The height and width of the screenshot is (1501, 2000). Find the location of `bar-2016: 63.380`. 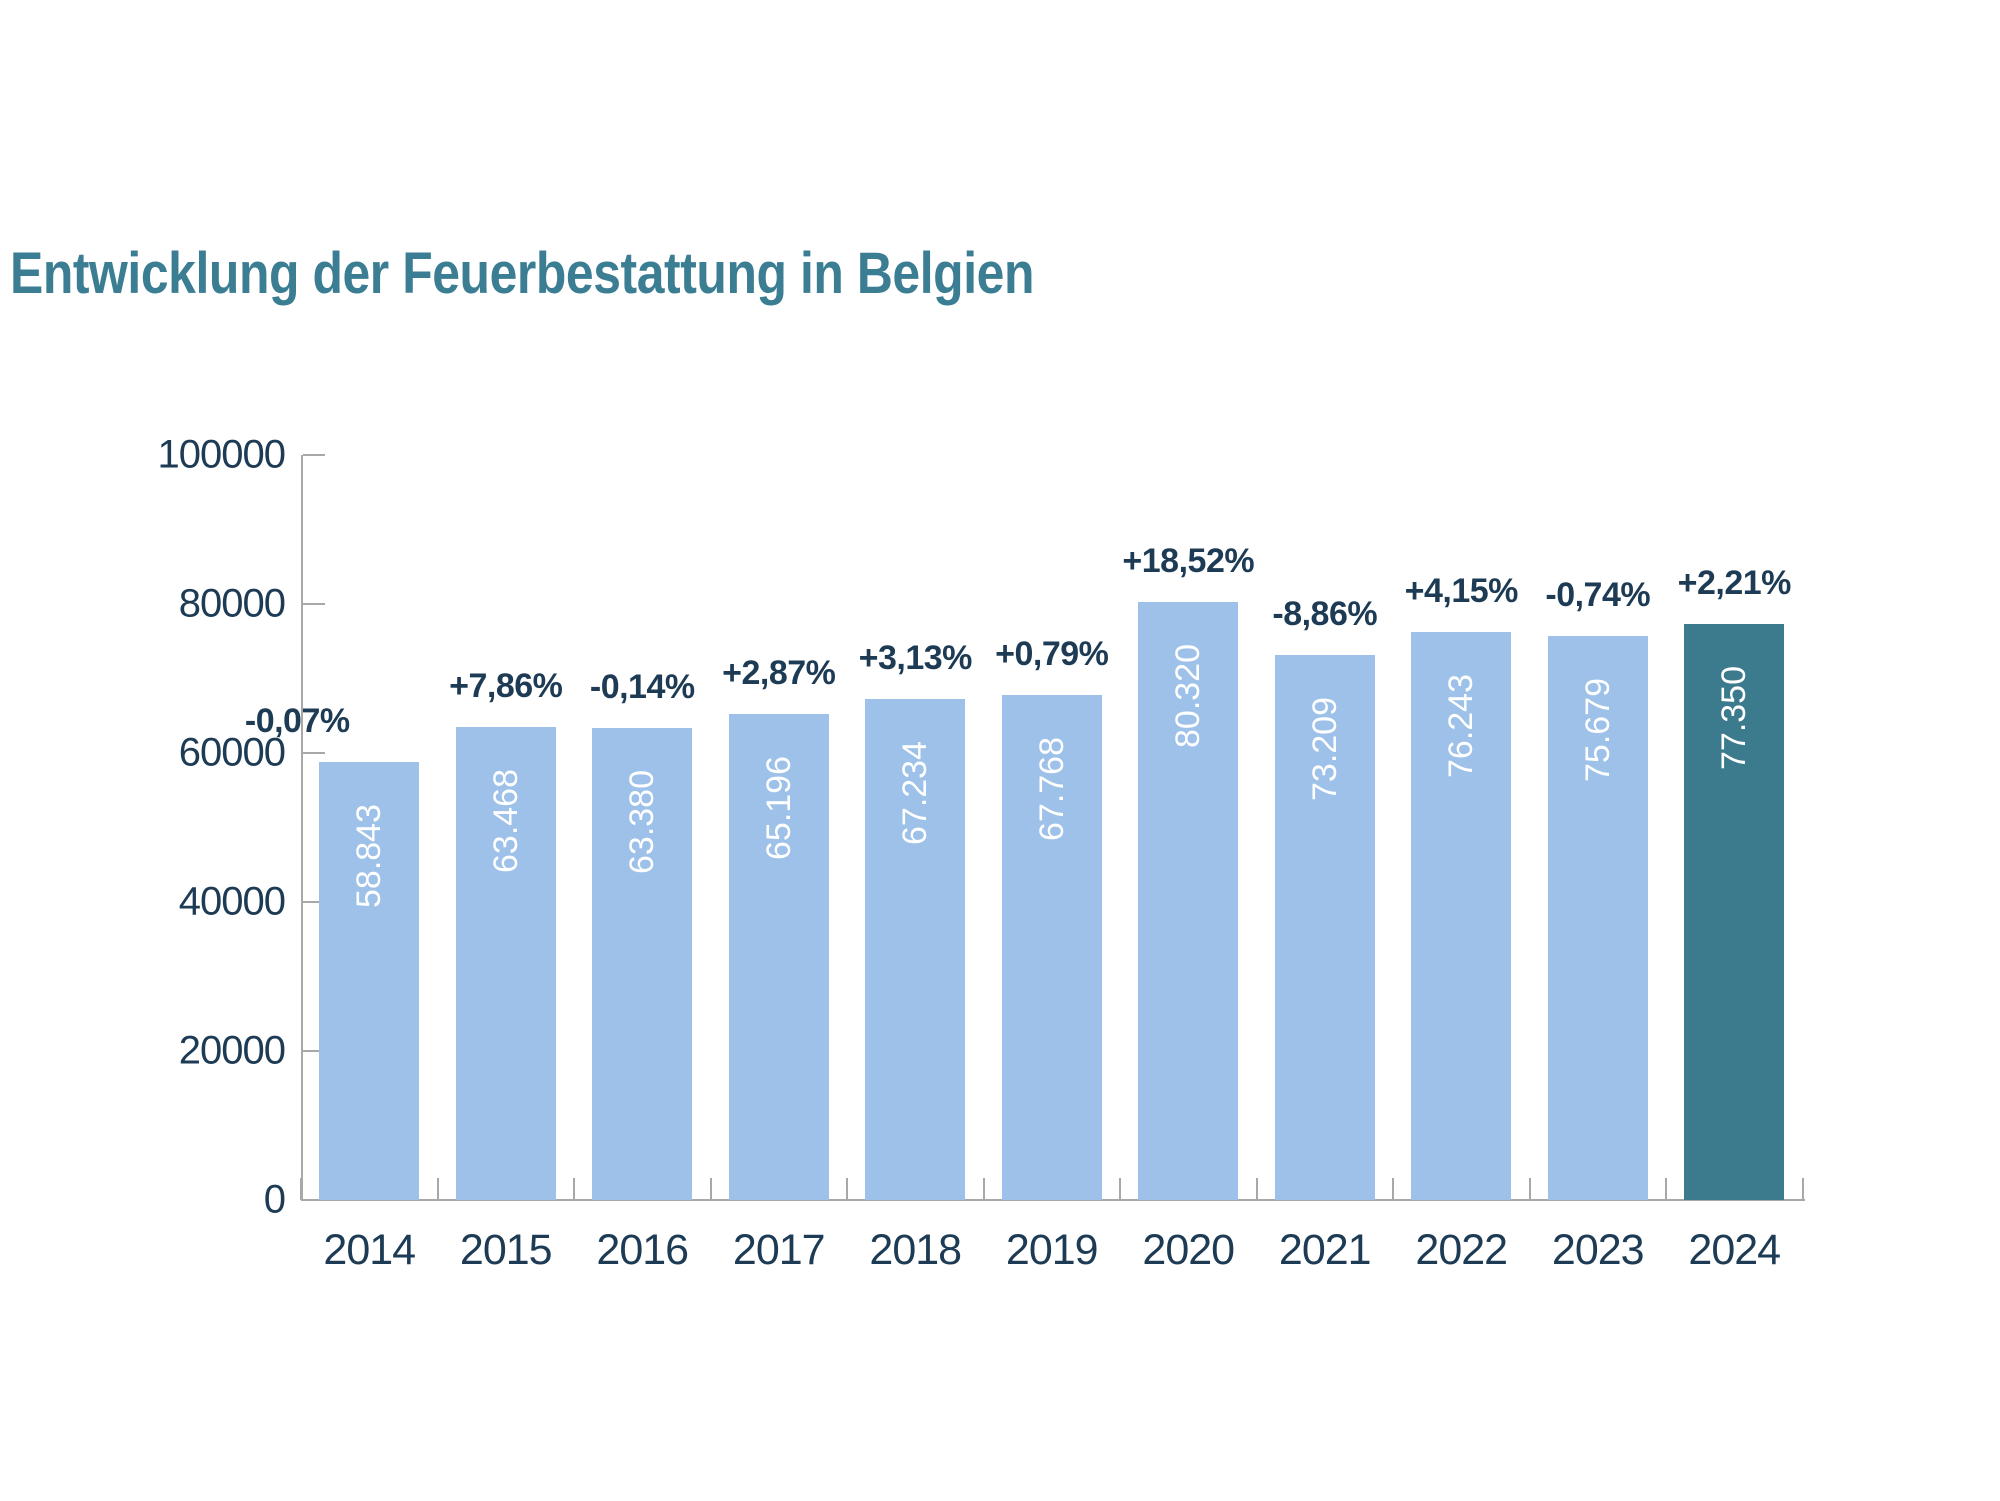

bar-2016: 63.380 is located at coordinates (642, 964).